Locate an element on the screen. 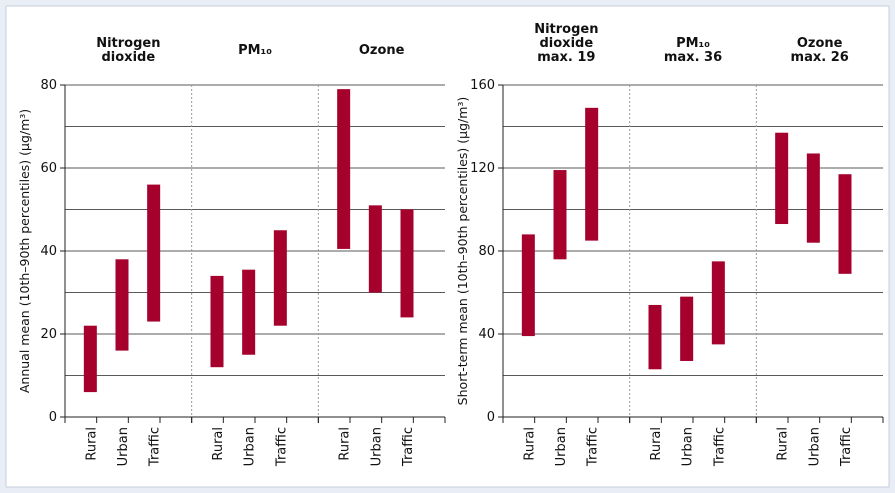  group-label: max. 19 is located at coordinates (566, 57).